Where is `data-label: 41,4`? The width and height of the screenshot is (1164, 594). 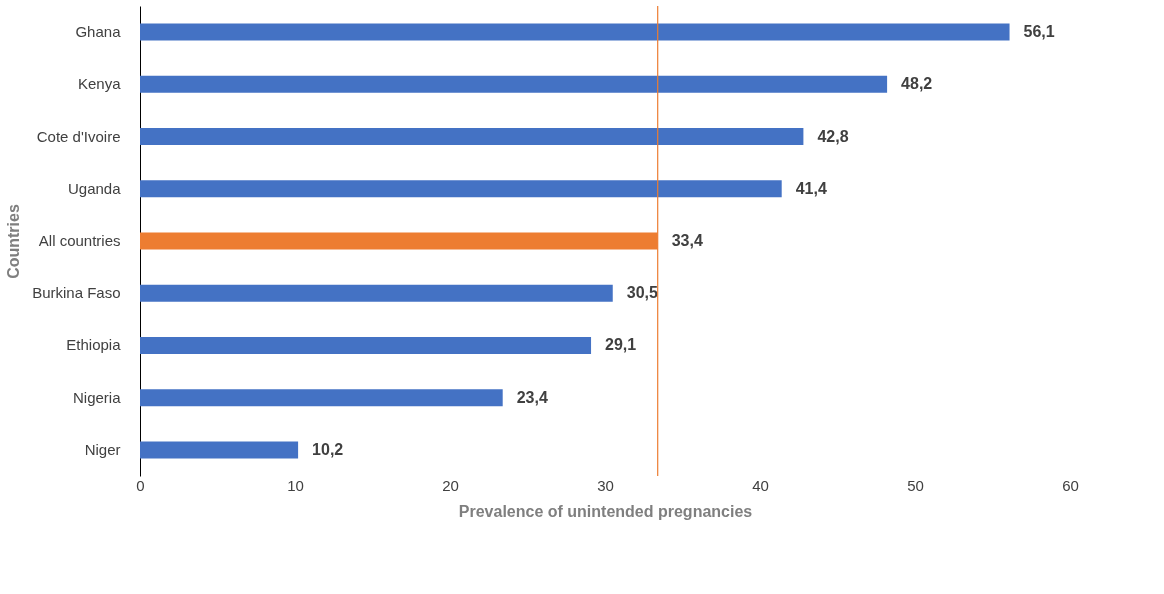
data-label: 41,4 is located at coordinates (811, 188).